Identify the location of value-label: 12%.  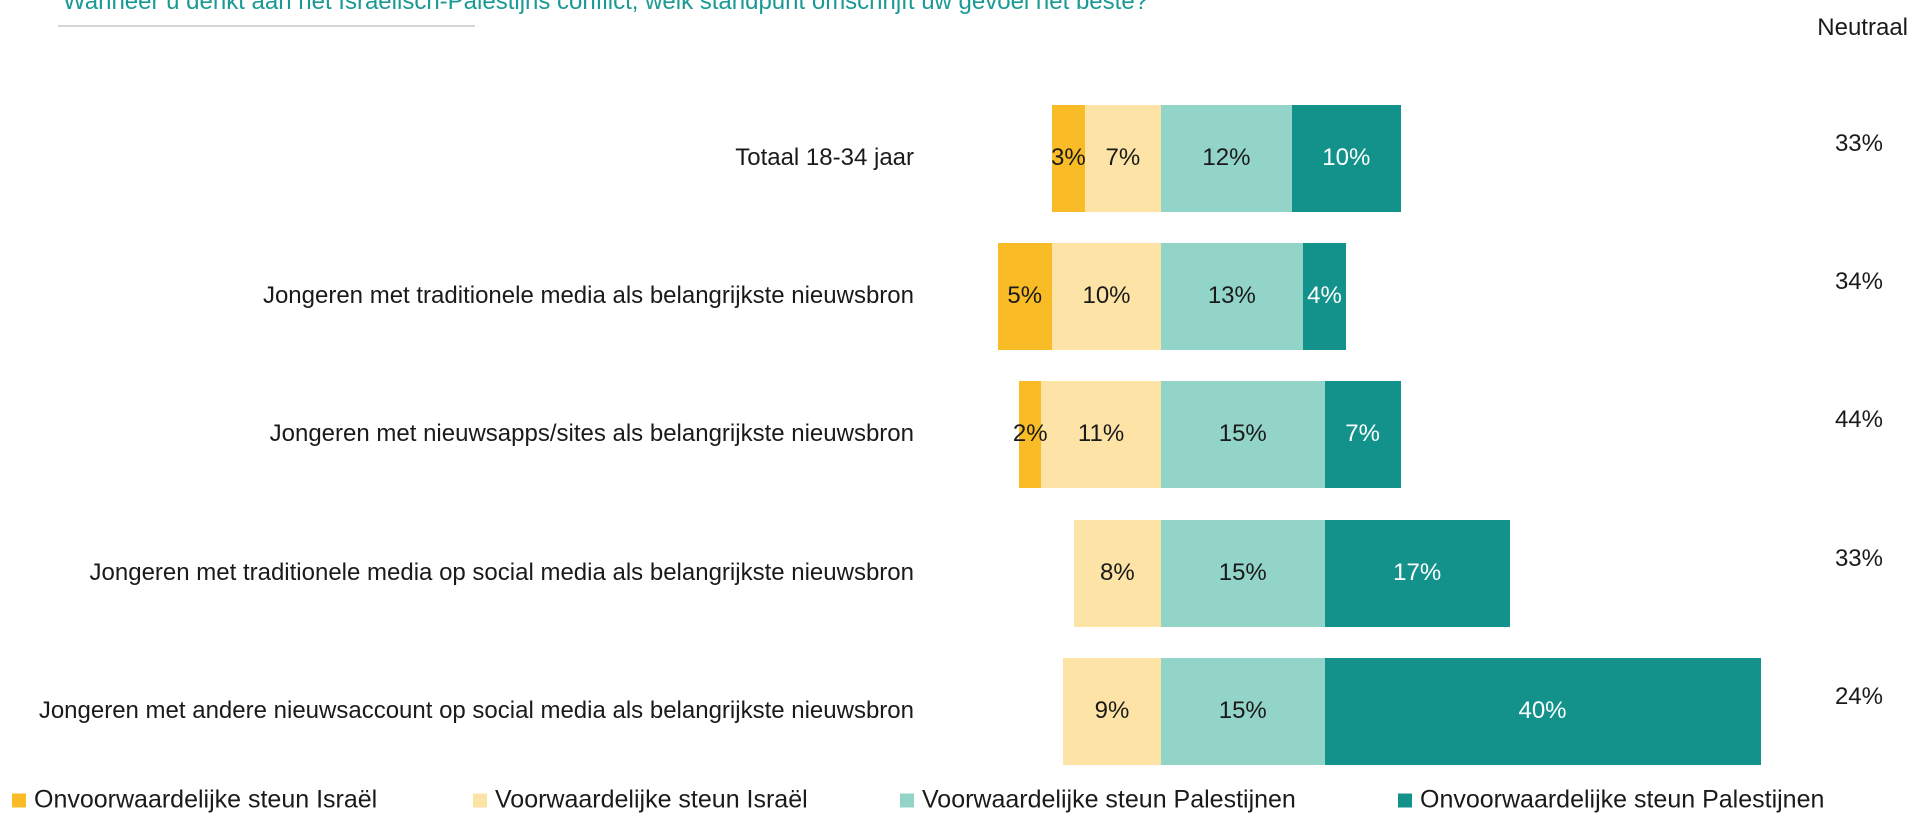
(1226, 157).